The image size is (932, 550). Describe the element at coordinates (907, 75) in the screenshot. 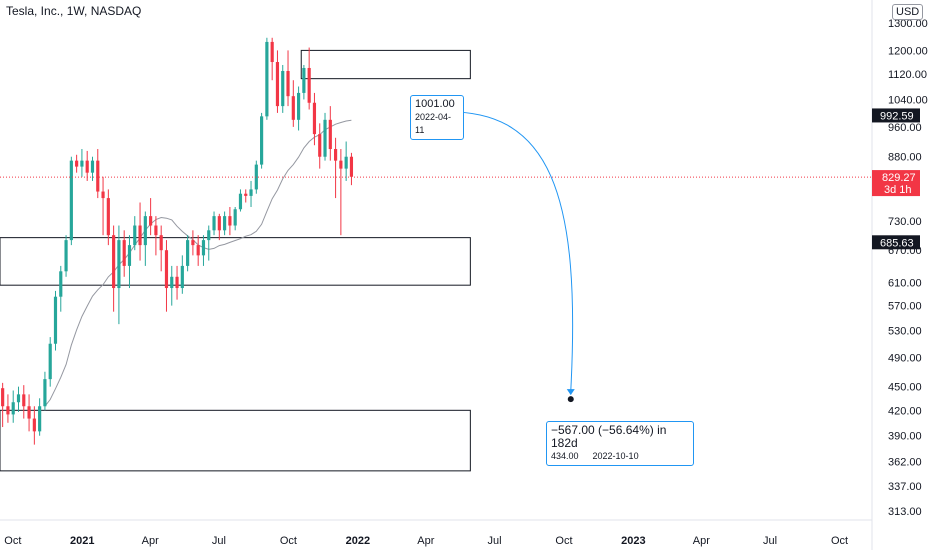

I see `y-tick-label: 1120.00` at that location.